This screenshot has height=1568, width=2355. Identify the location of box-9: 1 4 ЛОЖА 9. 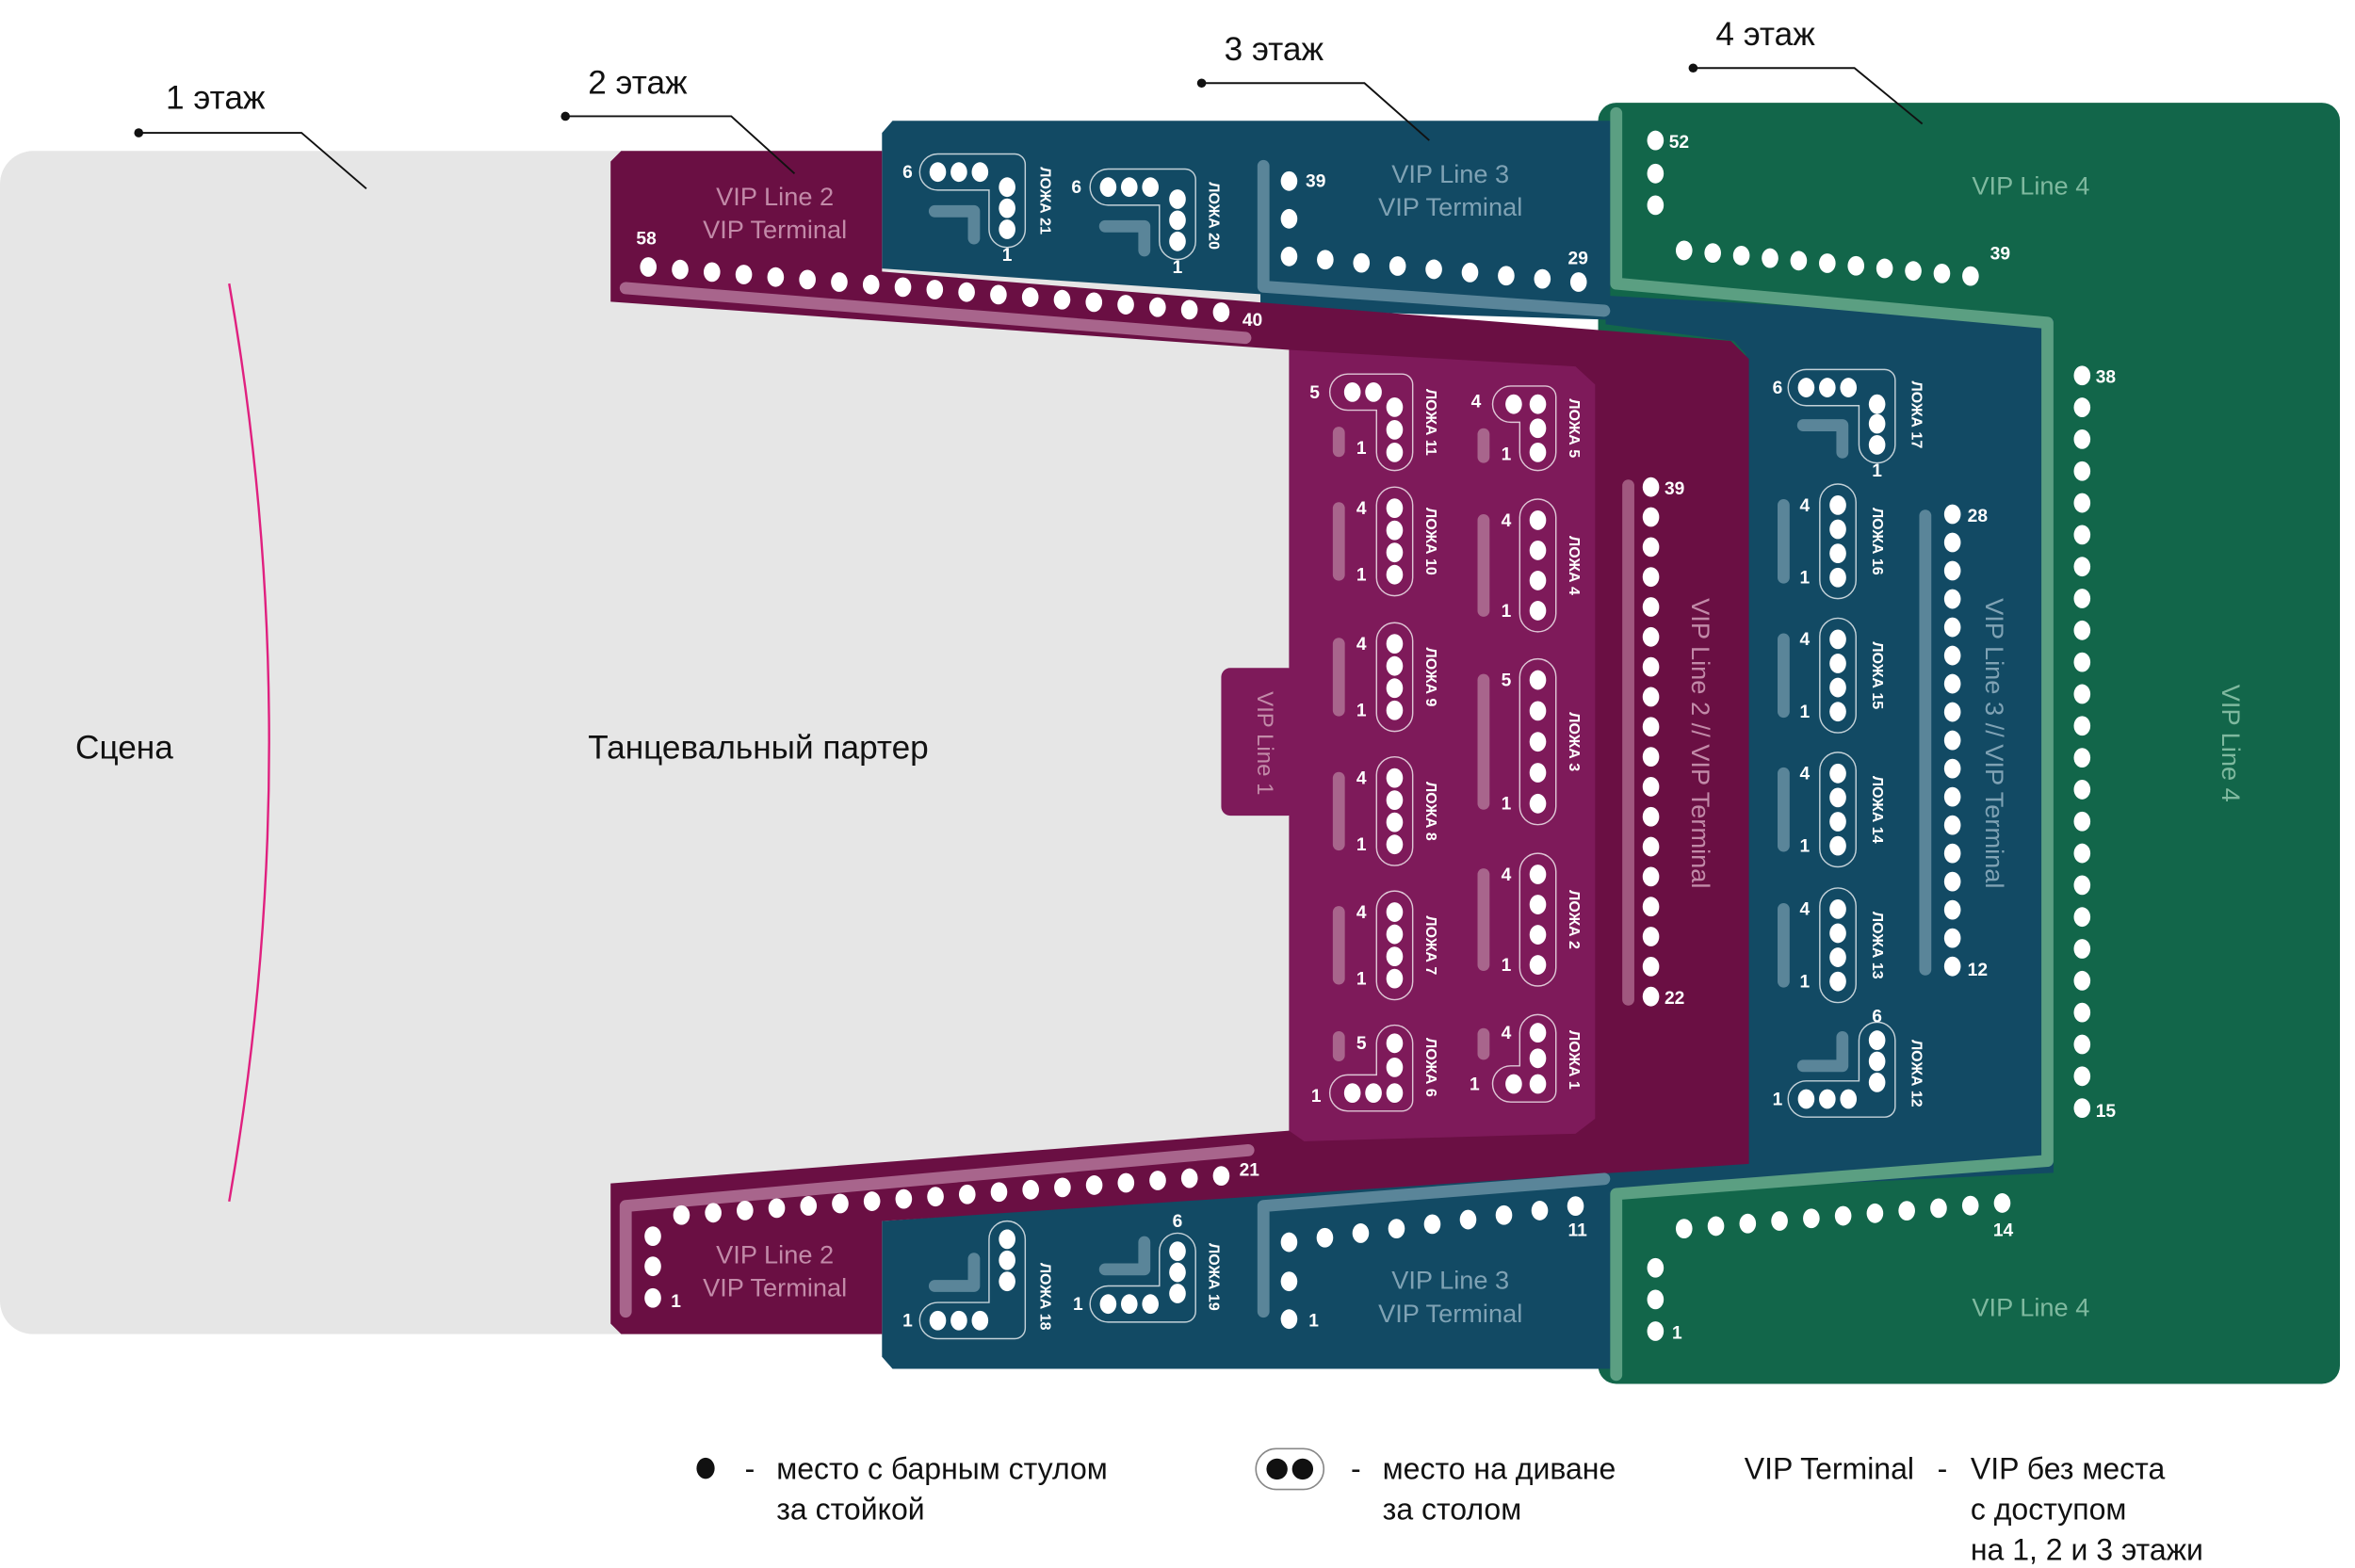
(1385, 677).